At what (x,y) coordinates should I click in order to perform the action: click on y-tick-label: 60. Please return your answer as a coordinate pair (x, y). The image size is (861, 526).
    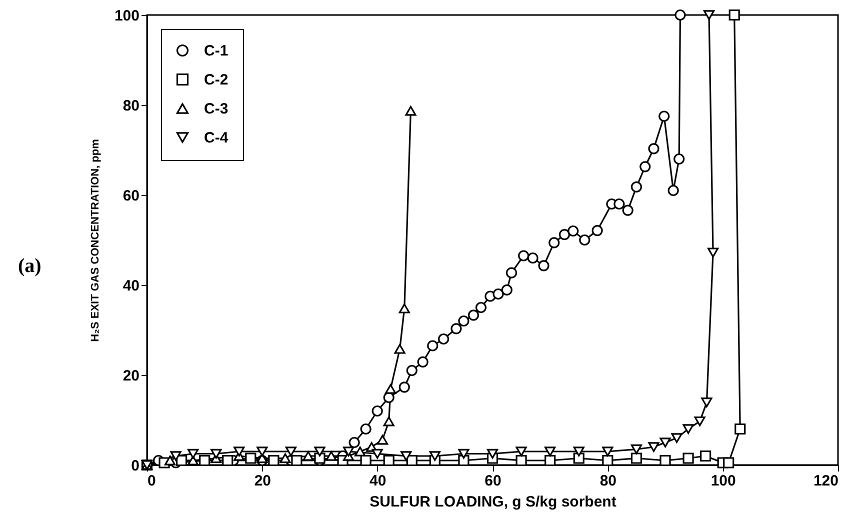
    Looking at the image, I should click on (131, 196).